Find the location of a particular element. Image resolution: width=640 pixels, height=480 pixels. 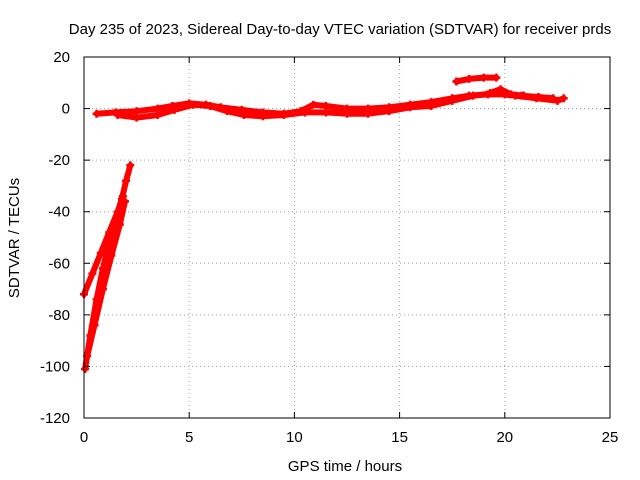

series-track-upper-arc is located at coordinates (476, 79).